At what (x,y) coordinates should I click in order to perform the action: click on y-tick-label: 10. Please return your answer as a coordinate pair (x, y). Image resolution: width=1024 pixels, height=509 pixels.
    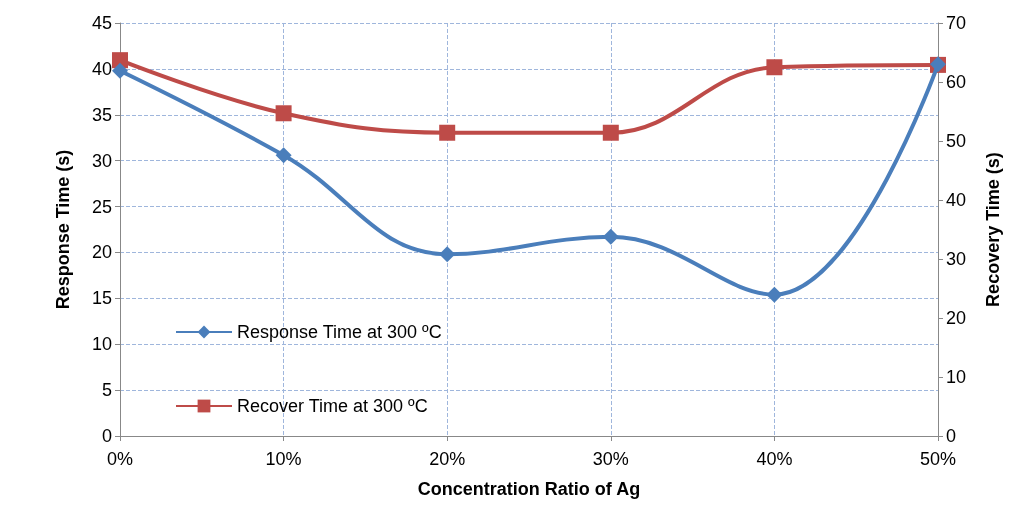
    Looking at the image, I should click on (101, 344).